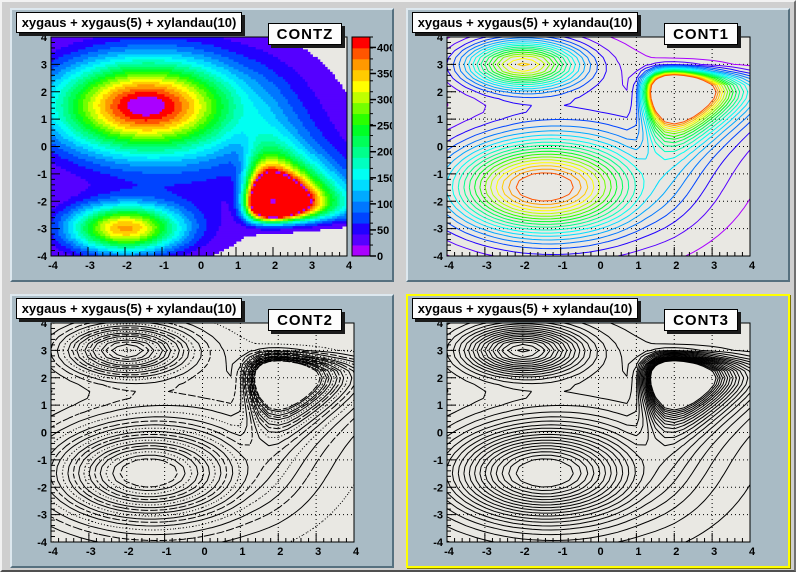 This screenshot has height=572, width=796. What do you see at coordinates (305, 320) in the screenshot?
I see `draw-option-label: CONT2` at bounding box center [305, 320].